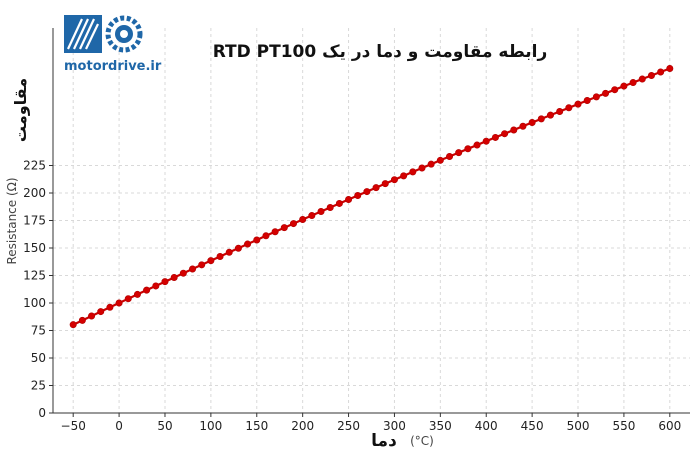 This screenshot has width=700, height=453. I want to click on x-ticks: −50 0 50 100 150 200 250 300 350 400 450 500 550 600, so click(371, 423).